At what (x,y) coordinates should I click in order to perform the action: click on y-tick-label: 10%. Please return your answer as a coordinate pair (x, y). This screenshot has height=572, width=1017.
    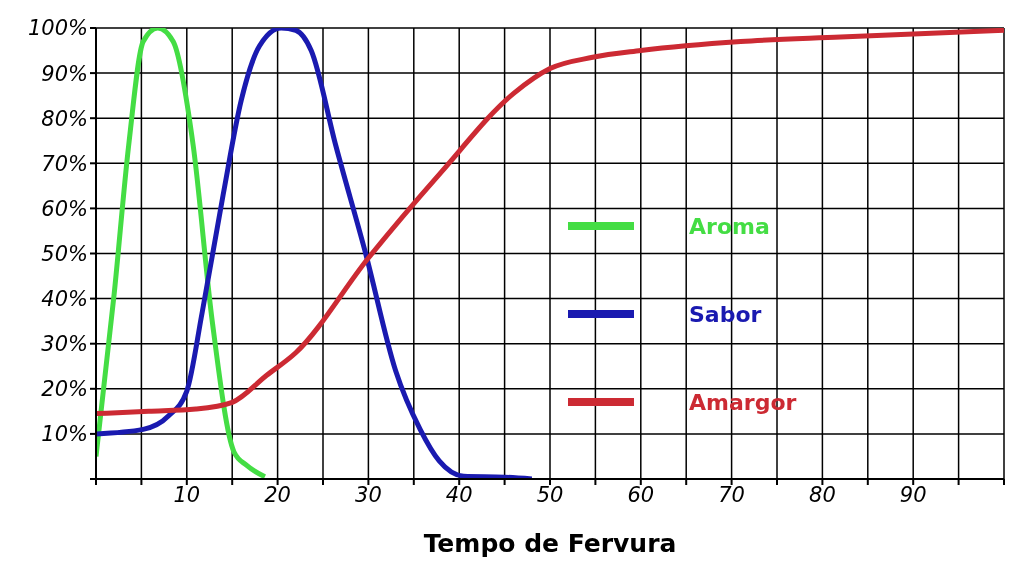
    Looking at the image, I should click on (64, 434).